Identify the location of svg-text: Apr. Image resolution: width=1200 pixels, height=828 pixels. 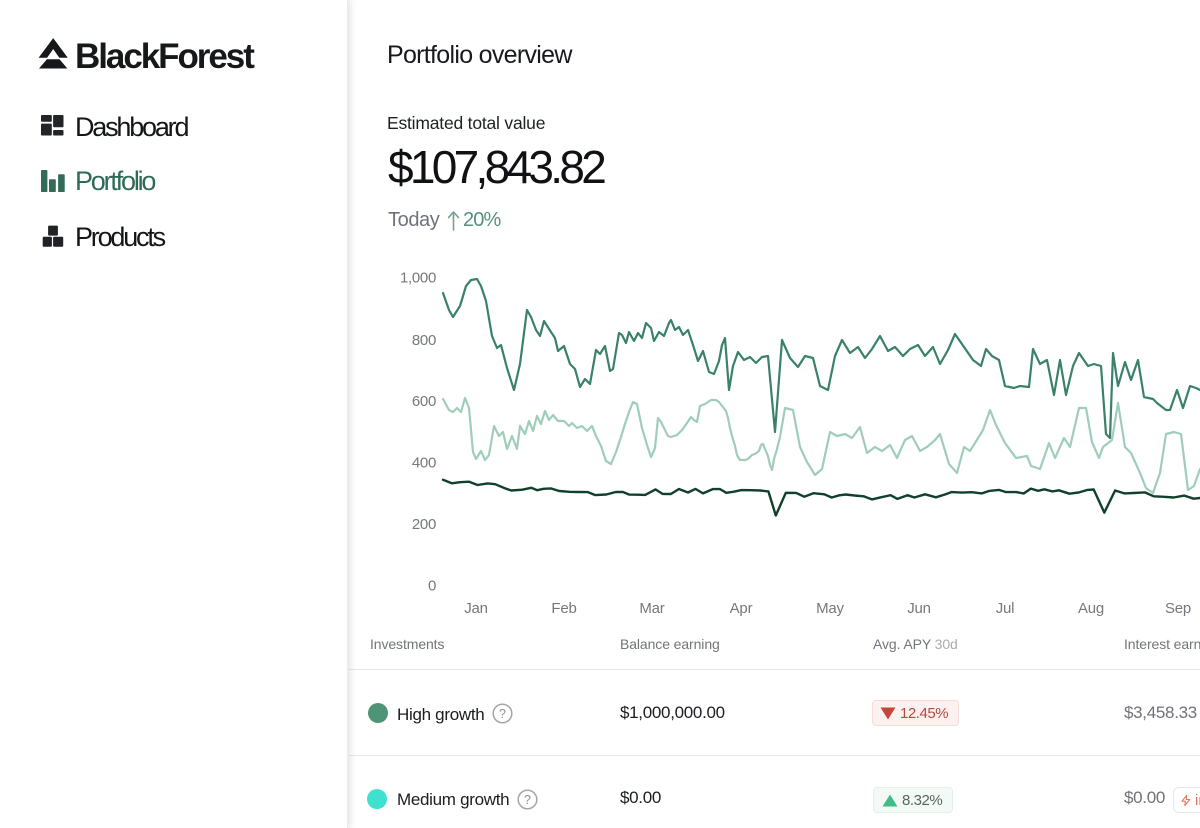
(741, 608).